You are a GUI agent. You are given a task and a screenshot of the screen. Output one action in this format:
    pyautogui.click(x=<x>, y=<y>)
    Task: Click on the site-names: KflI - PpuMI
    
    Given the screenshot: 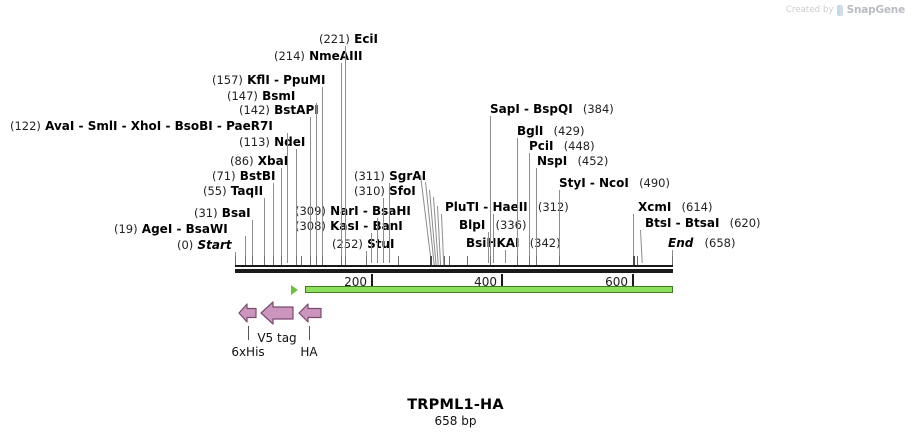 What is the action you would take?
    pyautogui.click(x=286, y=80)
    